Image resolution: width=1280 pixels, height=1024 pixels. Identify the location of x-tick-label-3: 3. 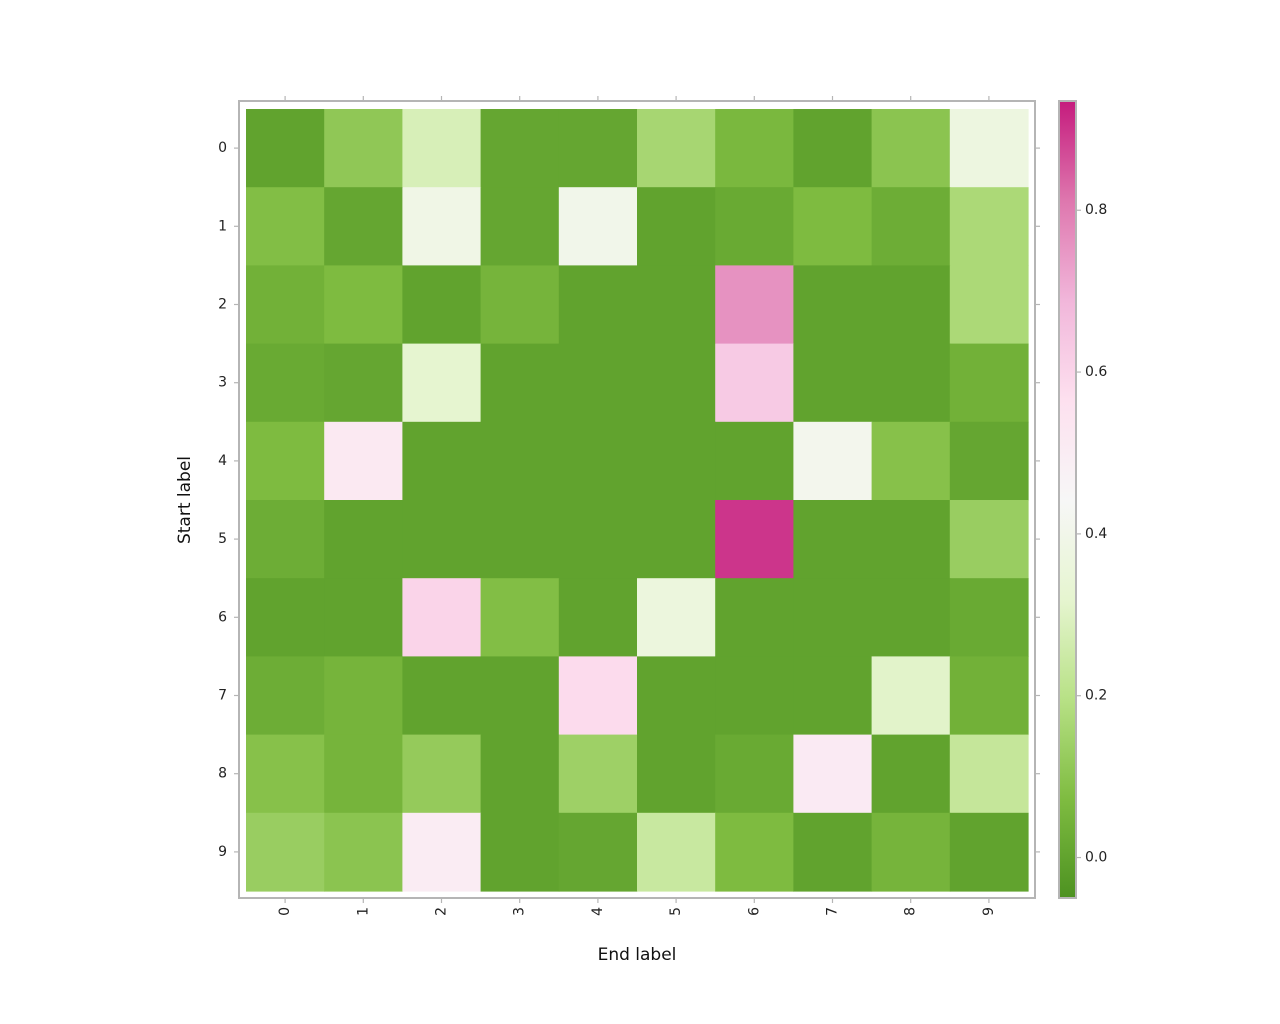
(520, 911).